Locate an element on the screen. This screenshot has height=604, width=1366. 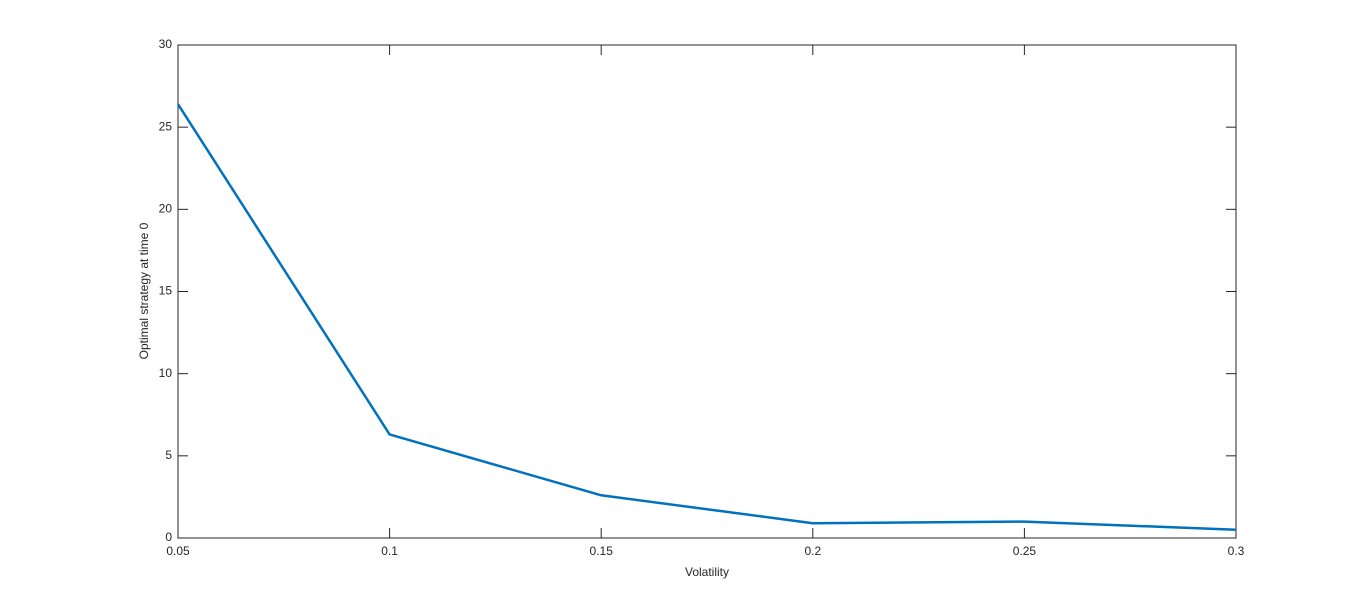
y-tick-label: 5 is located at coordinates (168, 455).